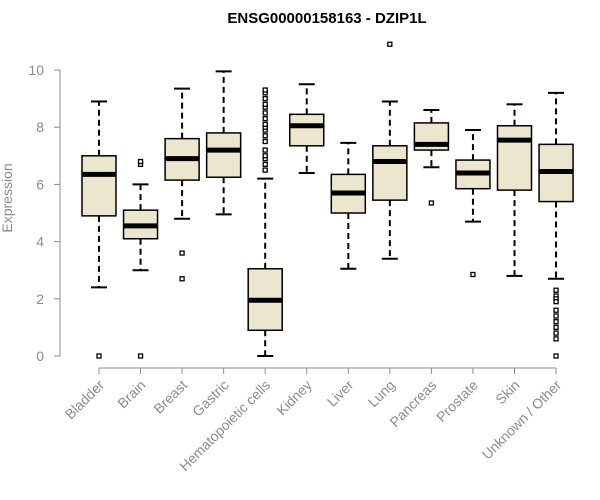 This screenshot has width=600, height=500. What do you see at coordinates (381, 393) in the screenshot?
I see `x-category-label: Lung` at bounding box center [381, 393].